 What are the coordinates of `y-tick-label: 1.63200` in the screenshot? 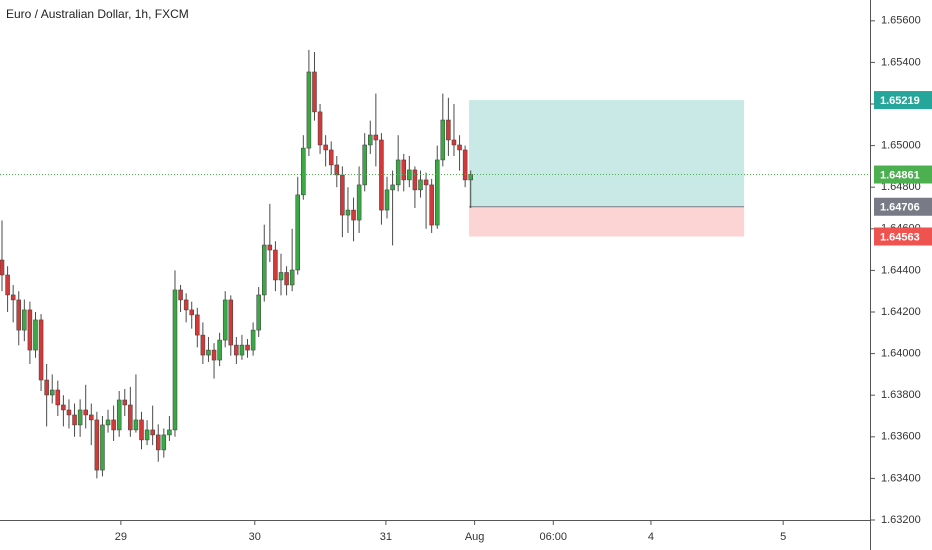 It's located at (901, 520).